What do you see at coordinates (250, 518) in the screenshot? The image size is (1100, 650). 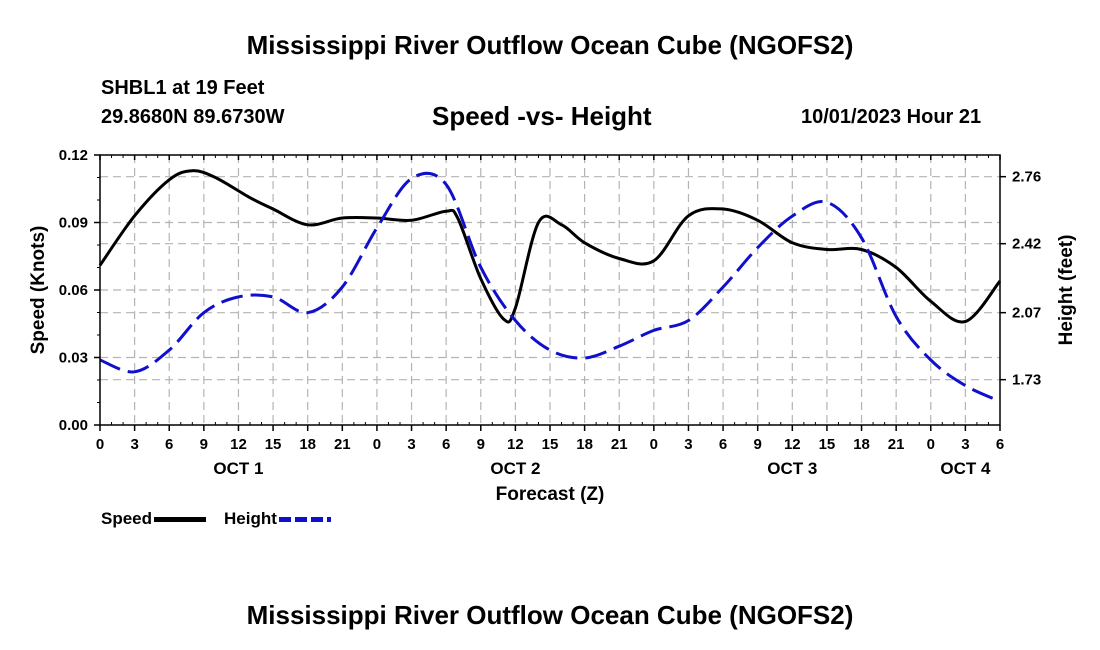 I see `legend-height-label: Height` at bounding box center [250, 518].